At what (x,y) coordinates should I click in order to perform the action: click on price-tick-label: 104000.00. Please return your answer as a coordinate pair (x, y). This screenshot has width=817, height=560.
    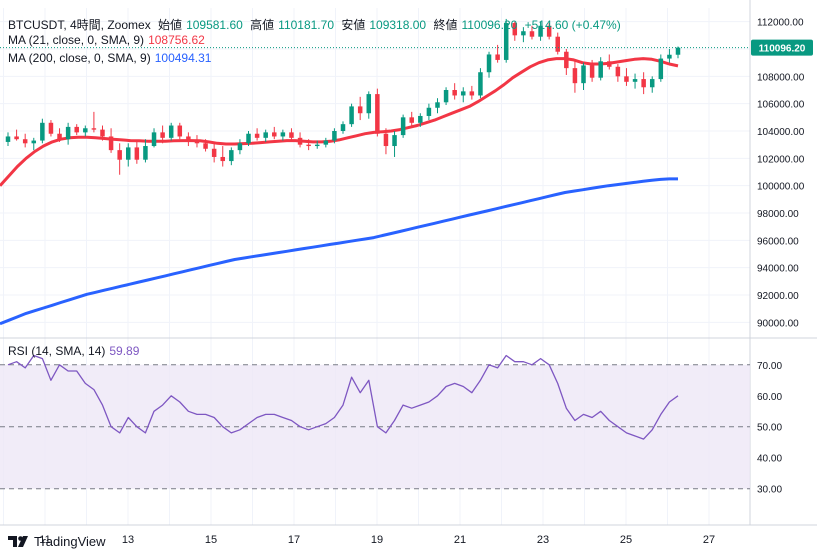
    Looking at the image, I should click on (781, 132).